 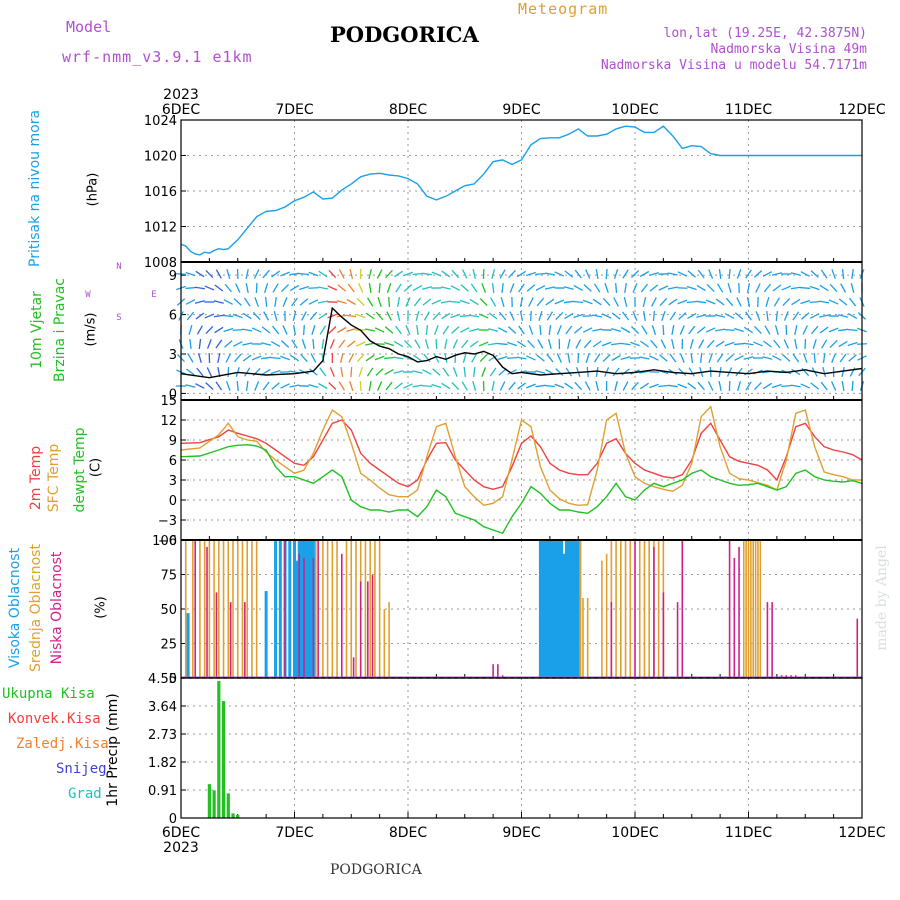 I want to click on y-tick-label: 1008, so click(x=160, y=263).